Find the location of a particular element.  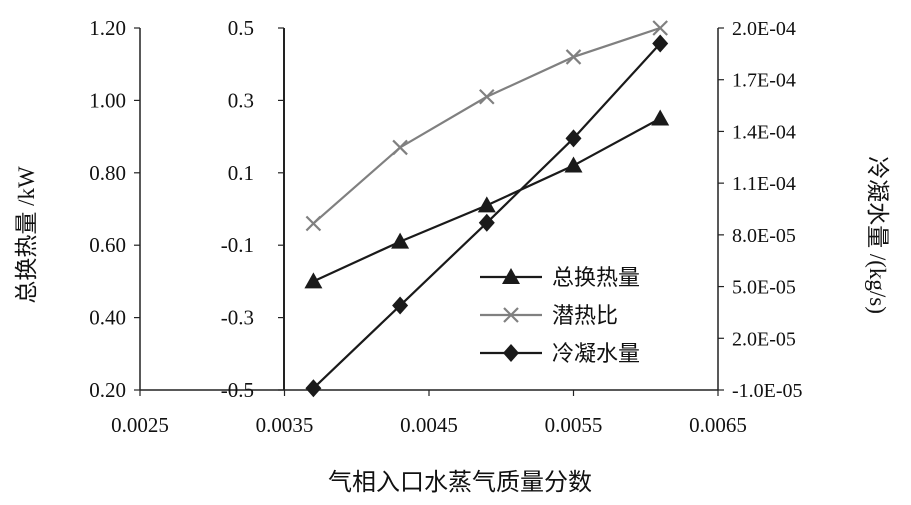

x-tick-label: 0.0025 is located at coordinates (140, 425).